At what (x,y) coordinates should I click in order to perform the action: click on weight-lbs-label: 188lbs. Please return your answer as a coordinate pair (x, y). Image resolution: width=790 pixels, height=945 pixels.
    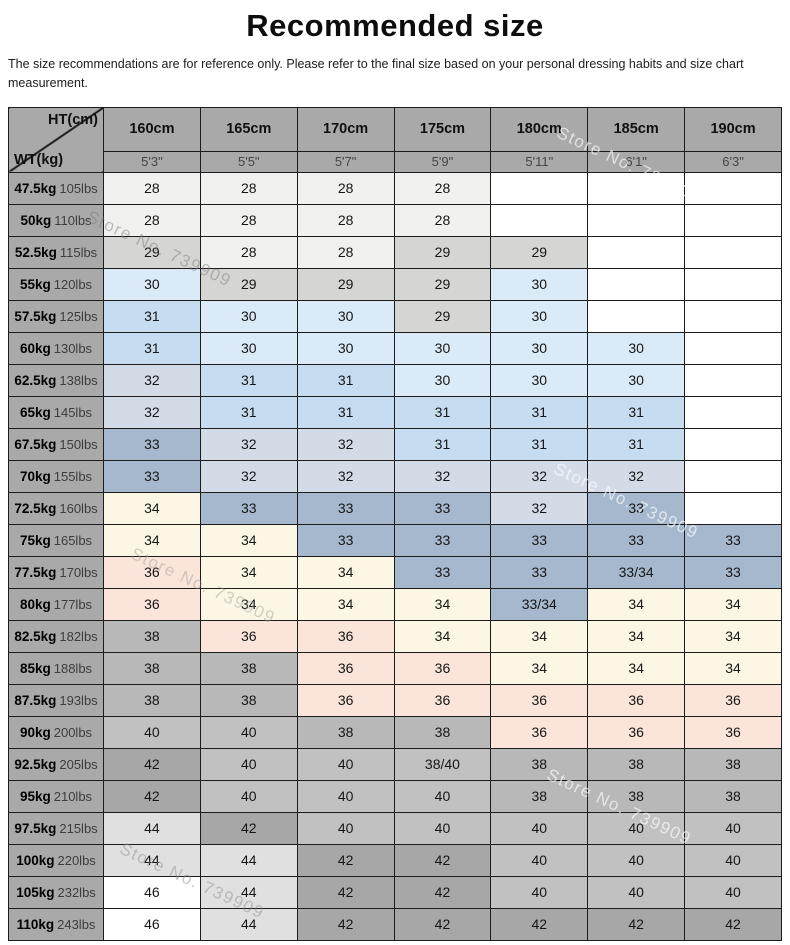
    Looking at the image, I should click on (73, 668).